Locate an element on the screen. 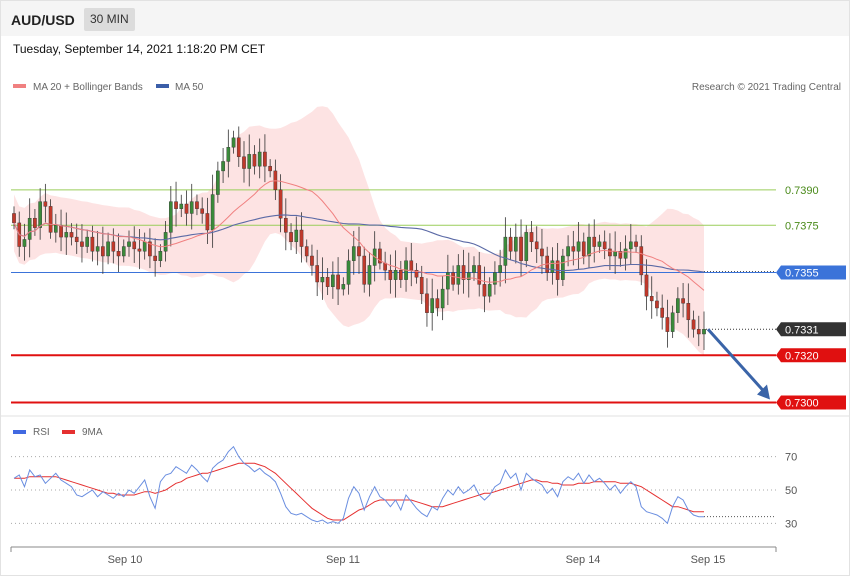  rsi-legend-label: RSI is located at coordinates (41, 432).